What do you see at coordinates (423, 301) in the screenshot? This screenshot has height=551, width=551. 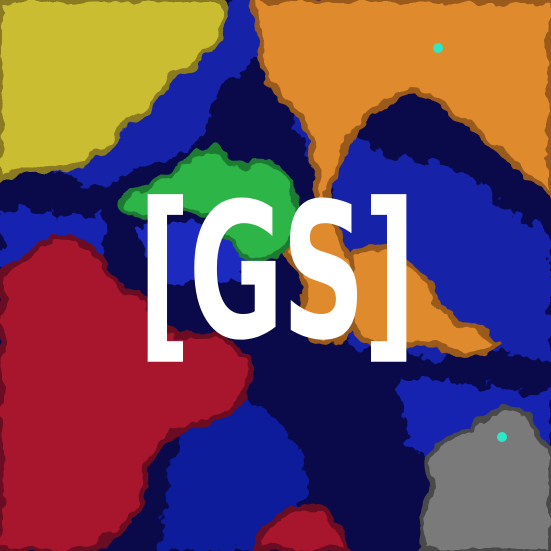 I see `orange-region-extension` at bounding box center [423, 301].